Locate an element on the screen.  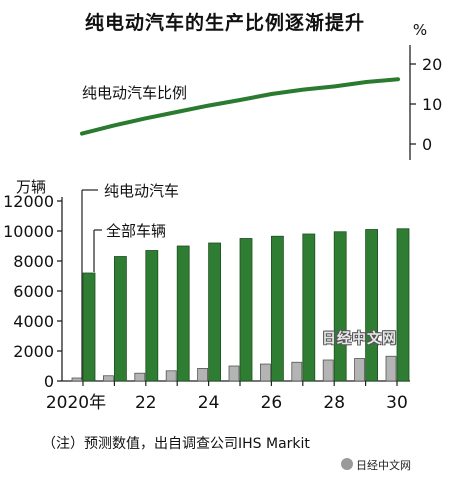
total-legend-label: 全部车辆 is located at coordinates (136, 231).